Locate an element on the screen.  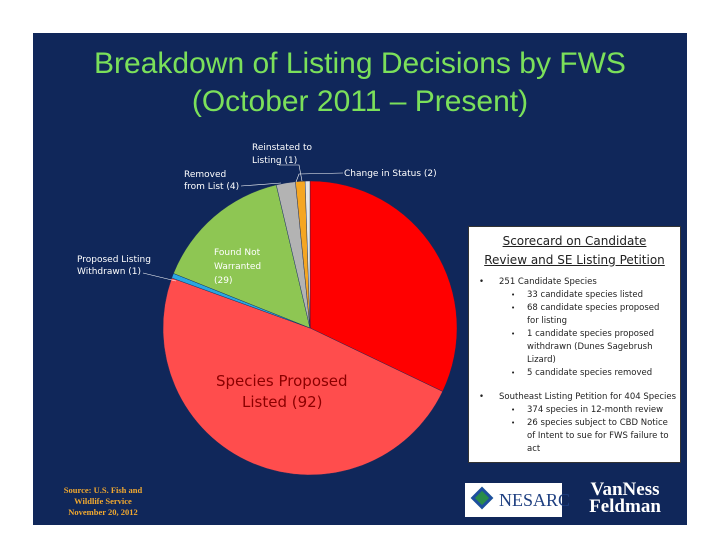
label-removed-2: from List (4) is located at coordinates (211, 187).